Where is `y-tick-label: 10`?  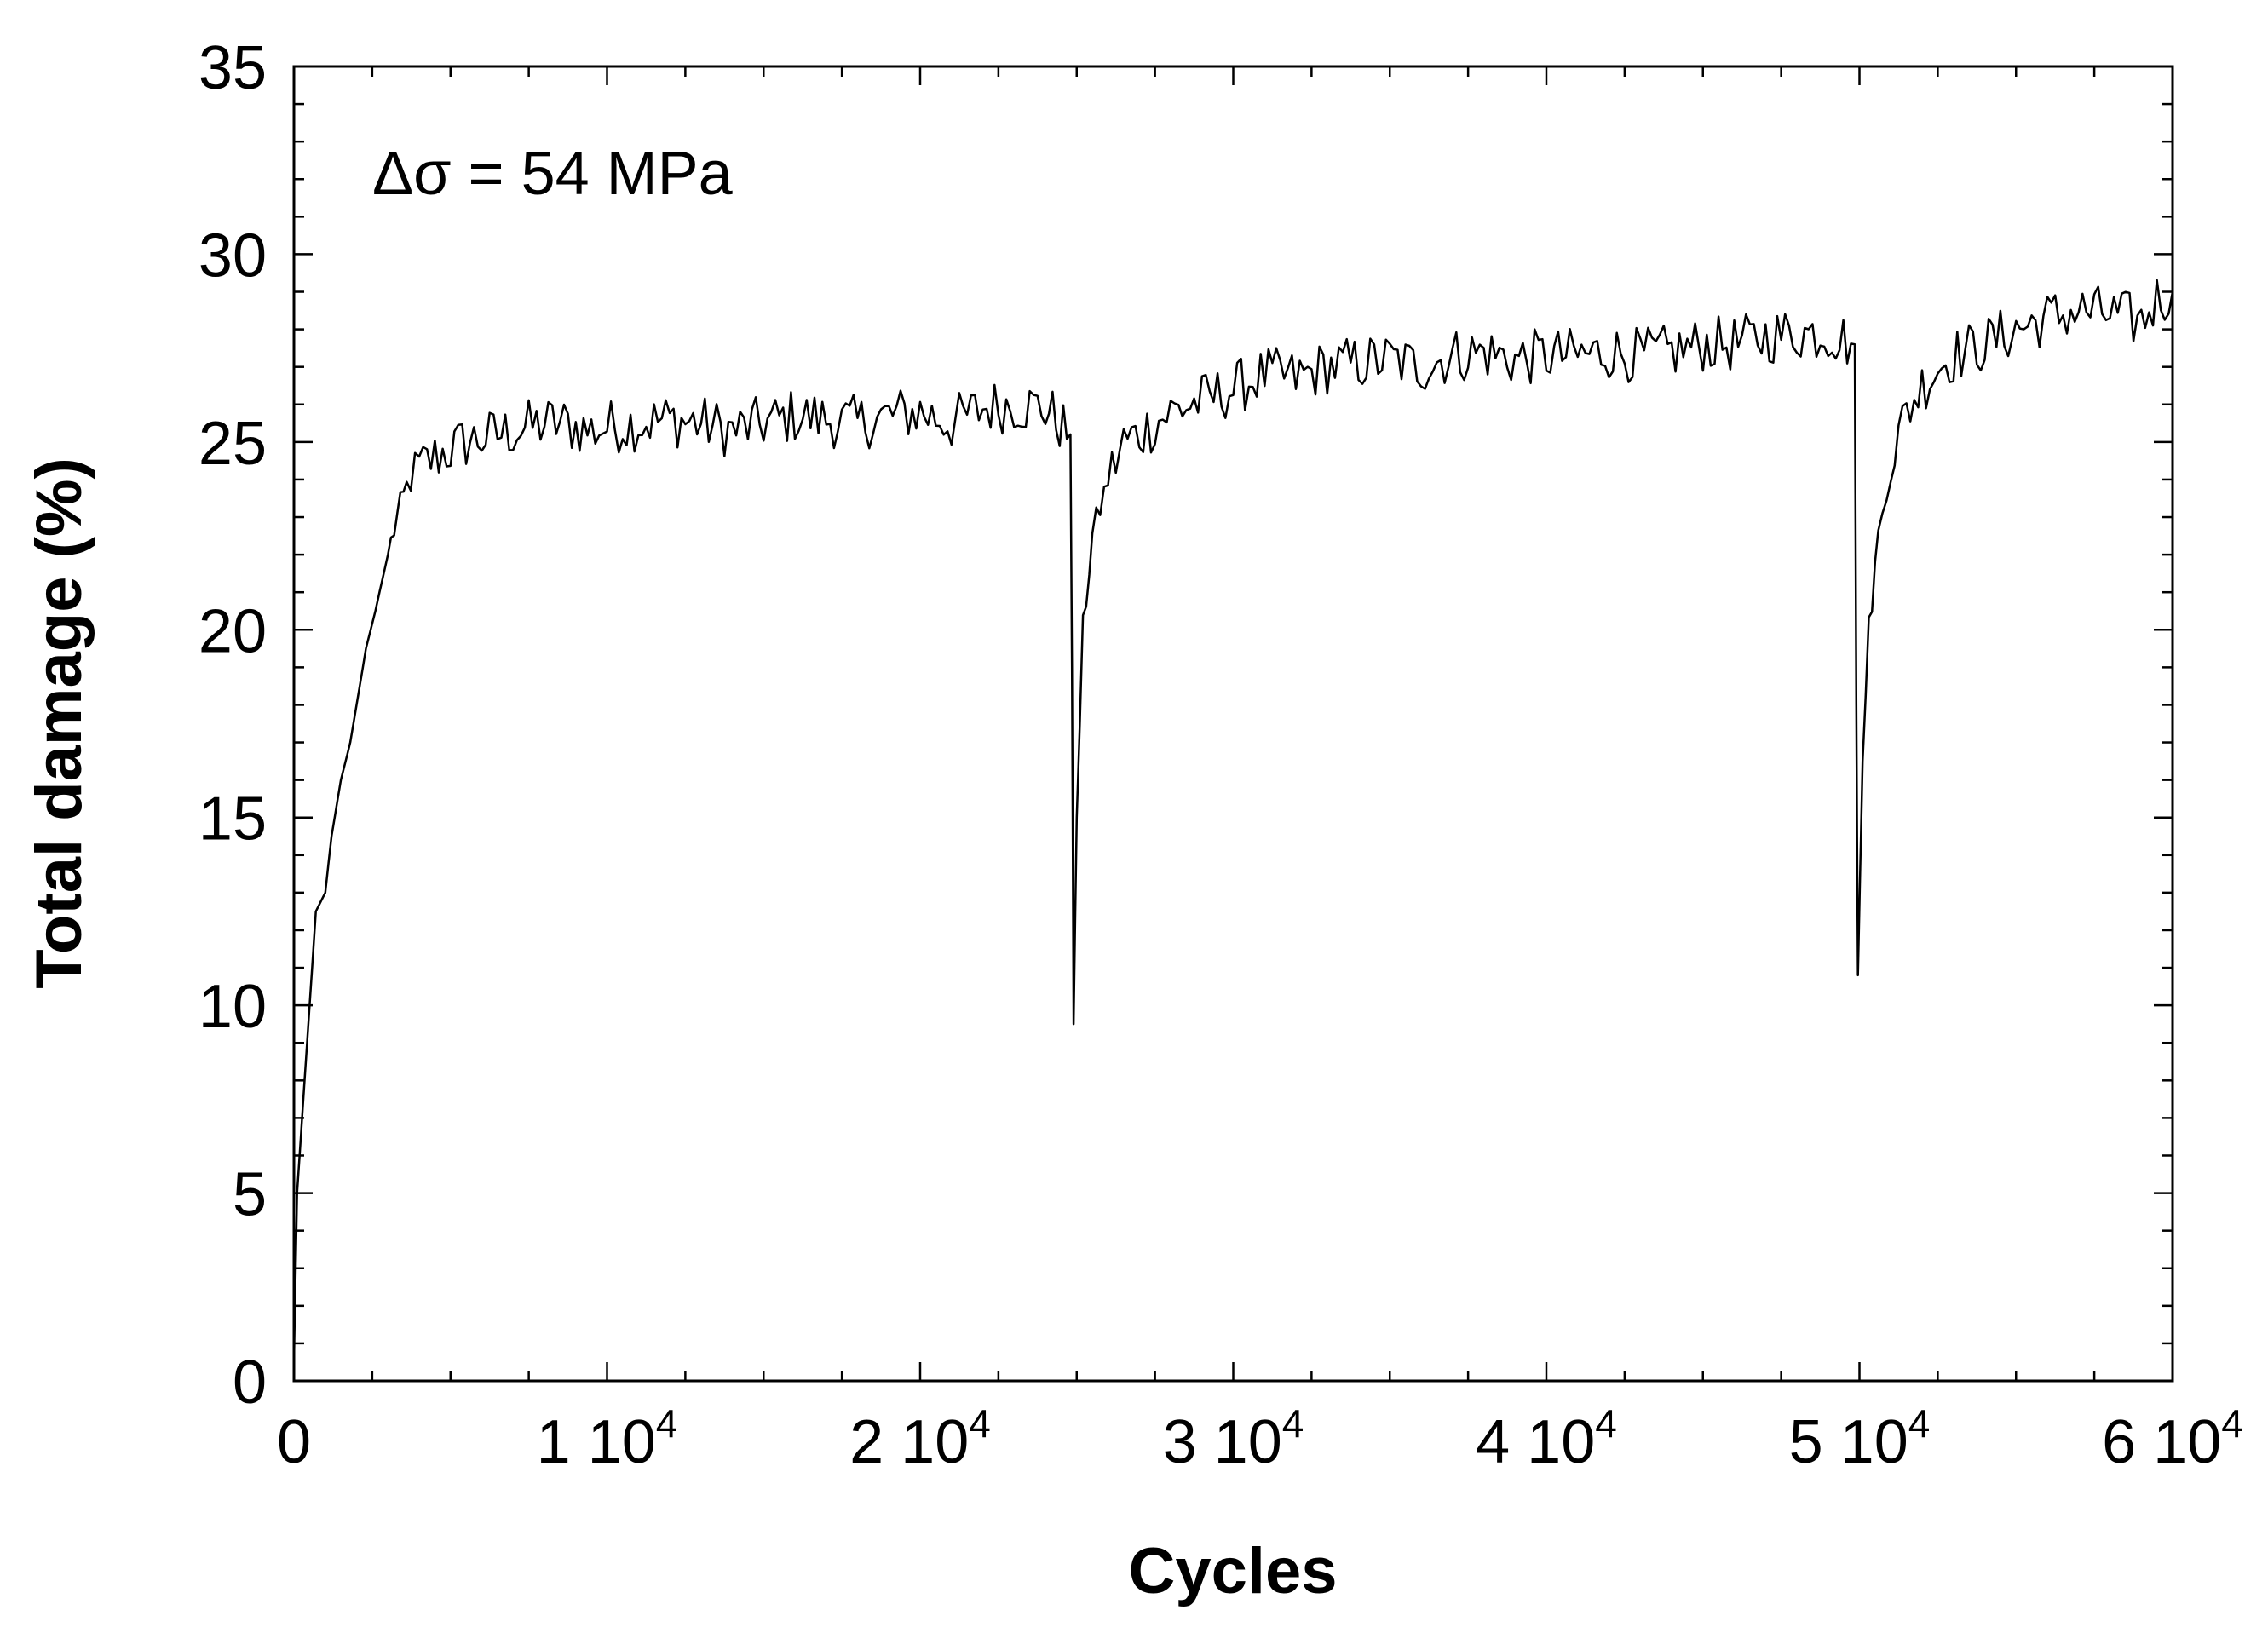
y-tick-label: 10 is located at coordinates (233, 1007).